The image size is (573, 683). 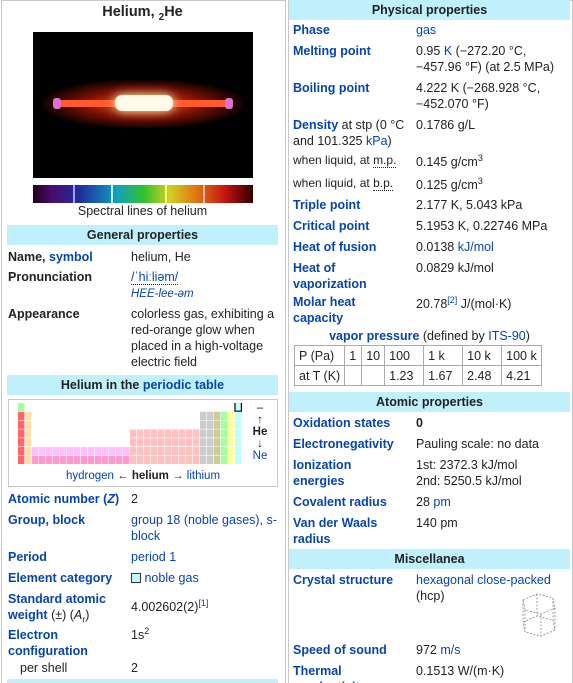 What do you see at coordinates (316, 125) in the screenshot?
I see `label-link: Density` at bounding box center [316, 125].